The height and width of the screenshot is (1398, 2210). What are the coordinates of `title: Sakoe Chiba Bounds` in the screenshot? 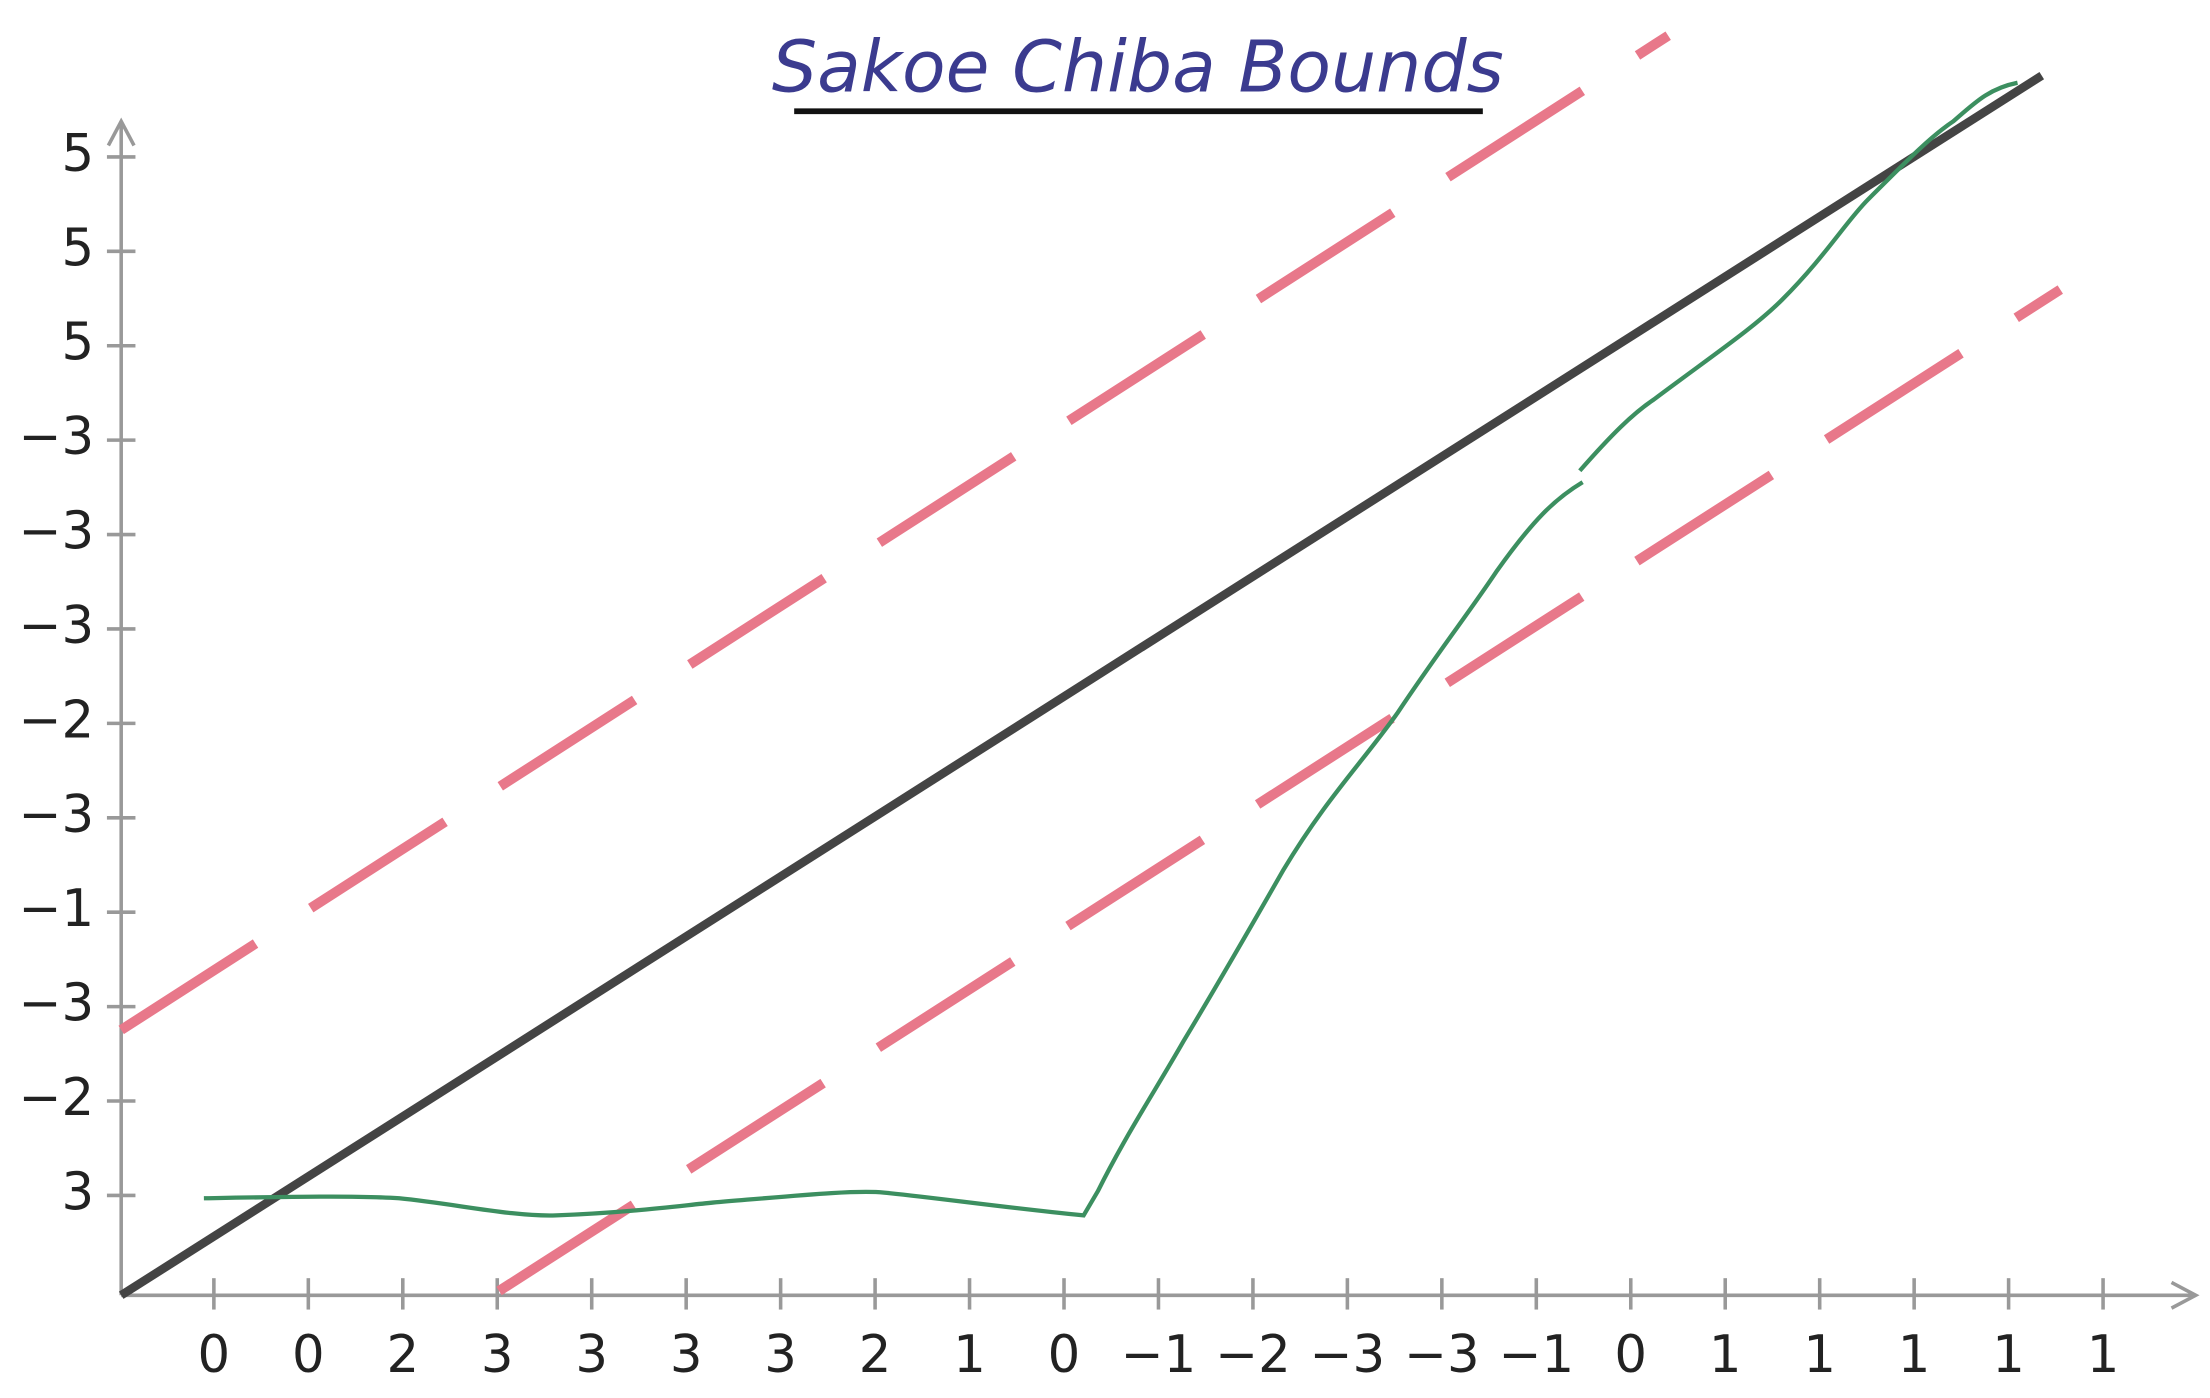 It's located at (1138, 66).